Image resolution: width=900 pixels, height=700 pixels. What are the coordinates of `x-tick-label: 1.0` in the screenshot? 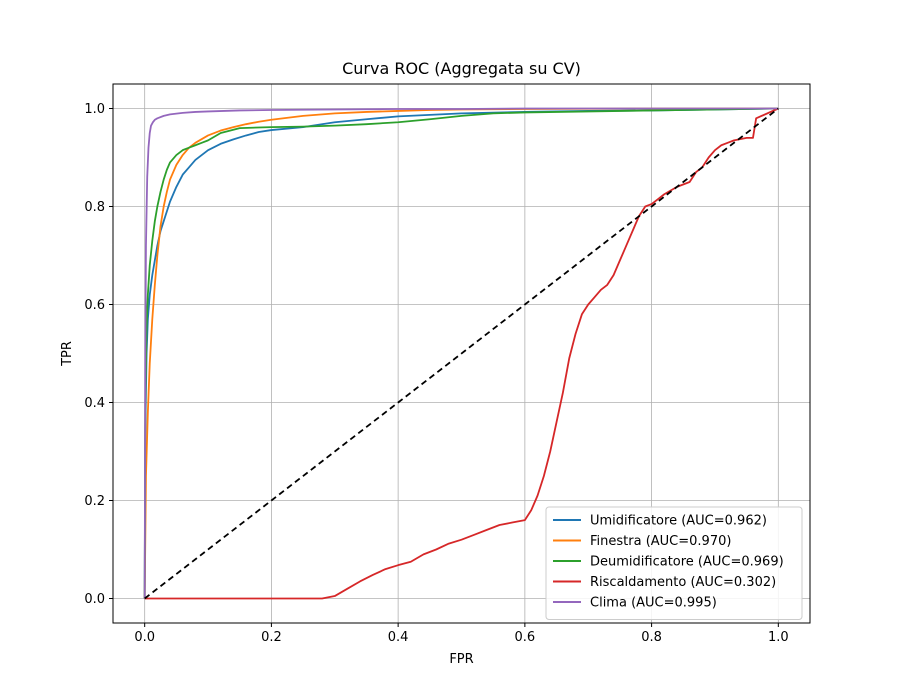 It's located at (778, 637).